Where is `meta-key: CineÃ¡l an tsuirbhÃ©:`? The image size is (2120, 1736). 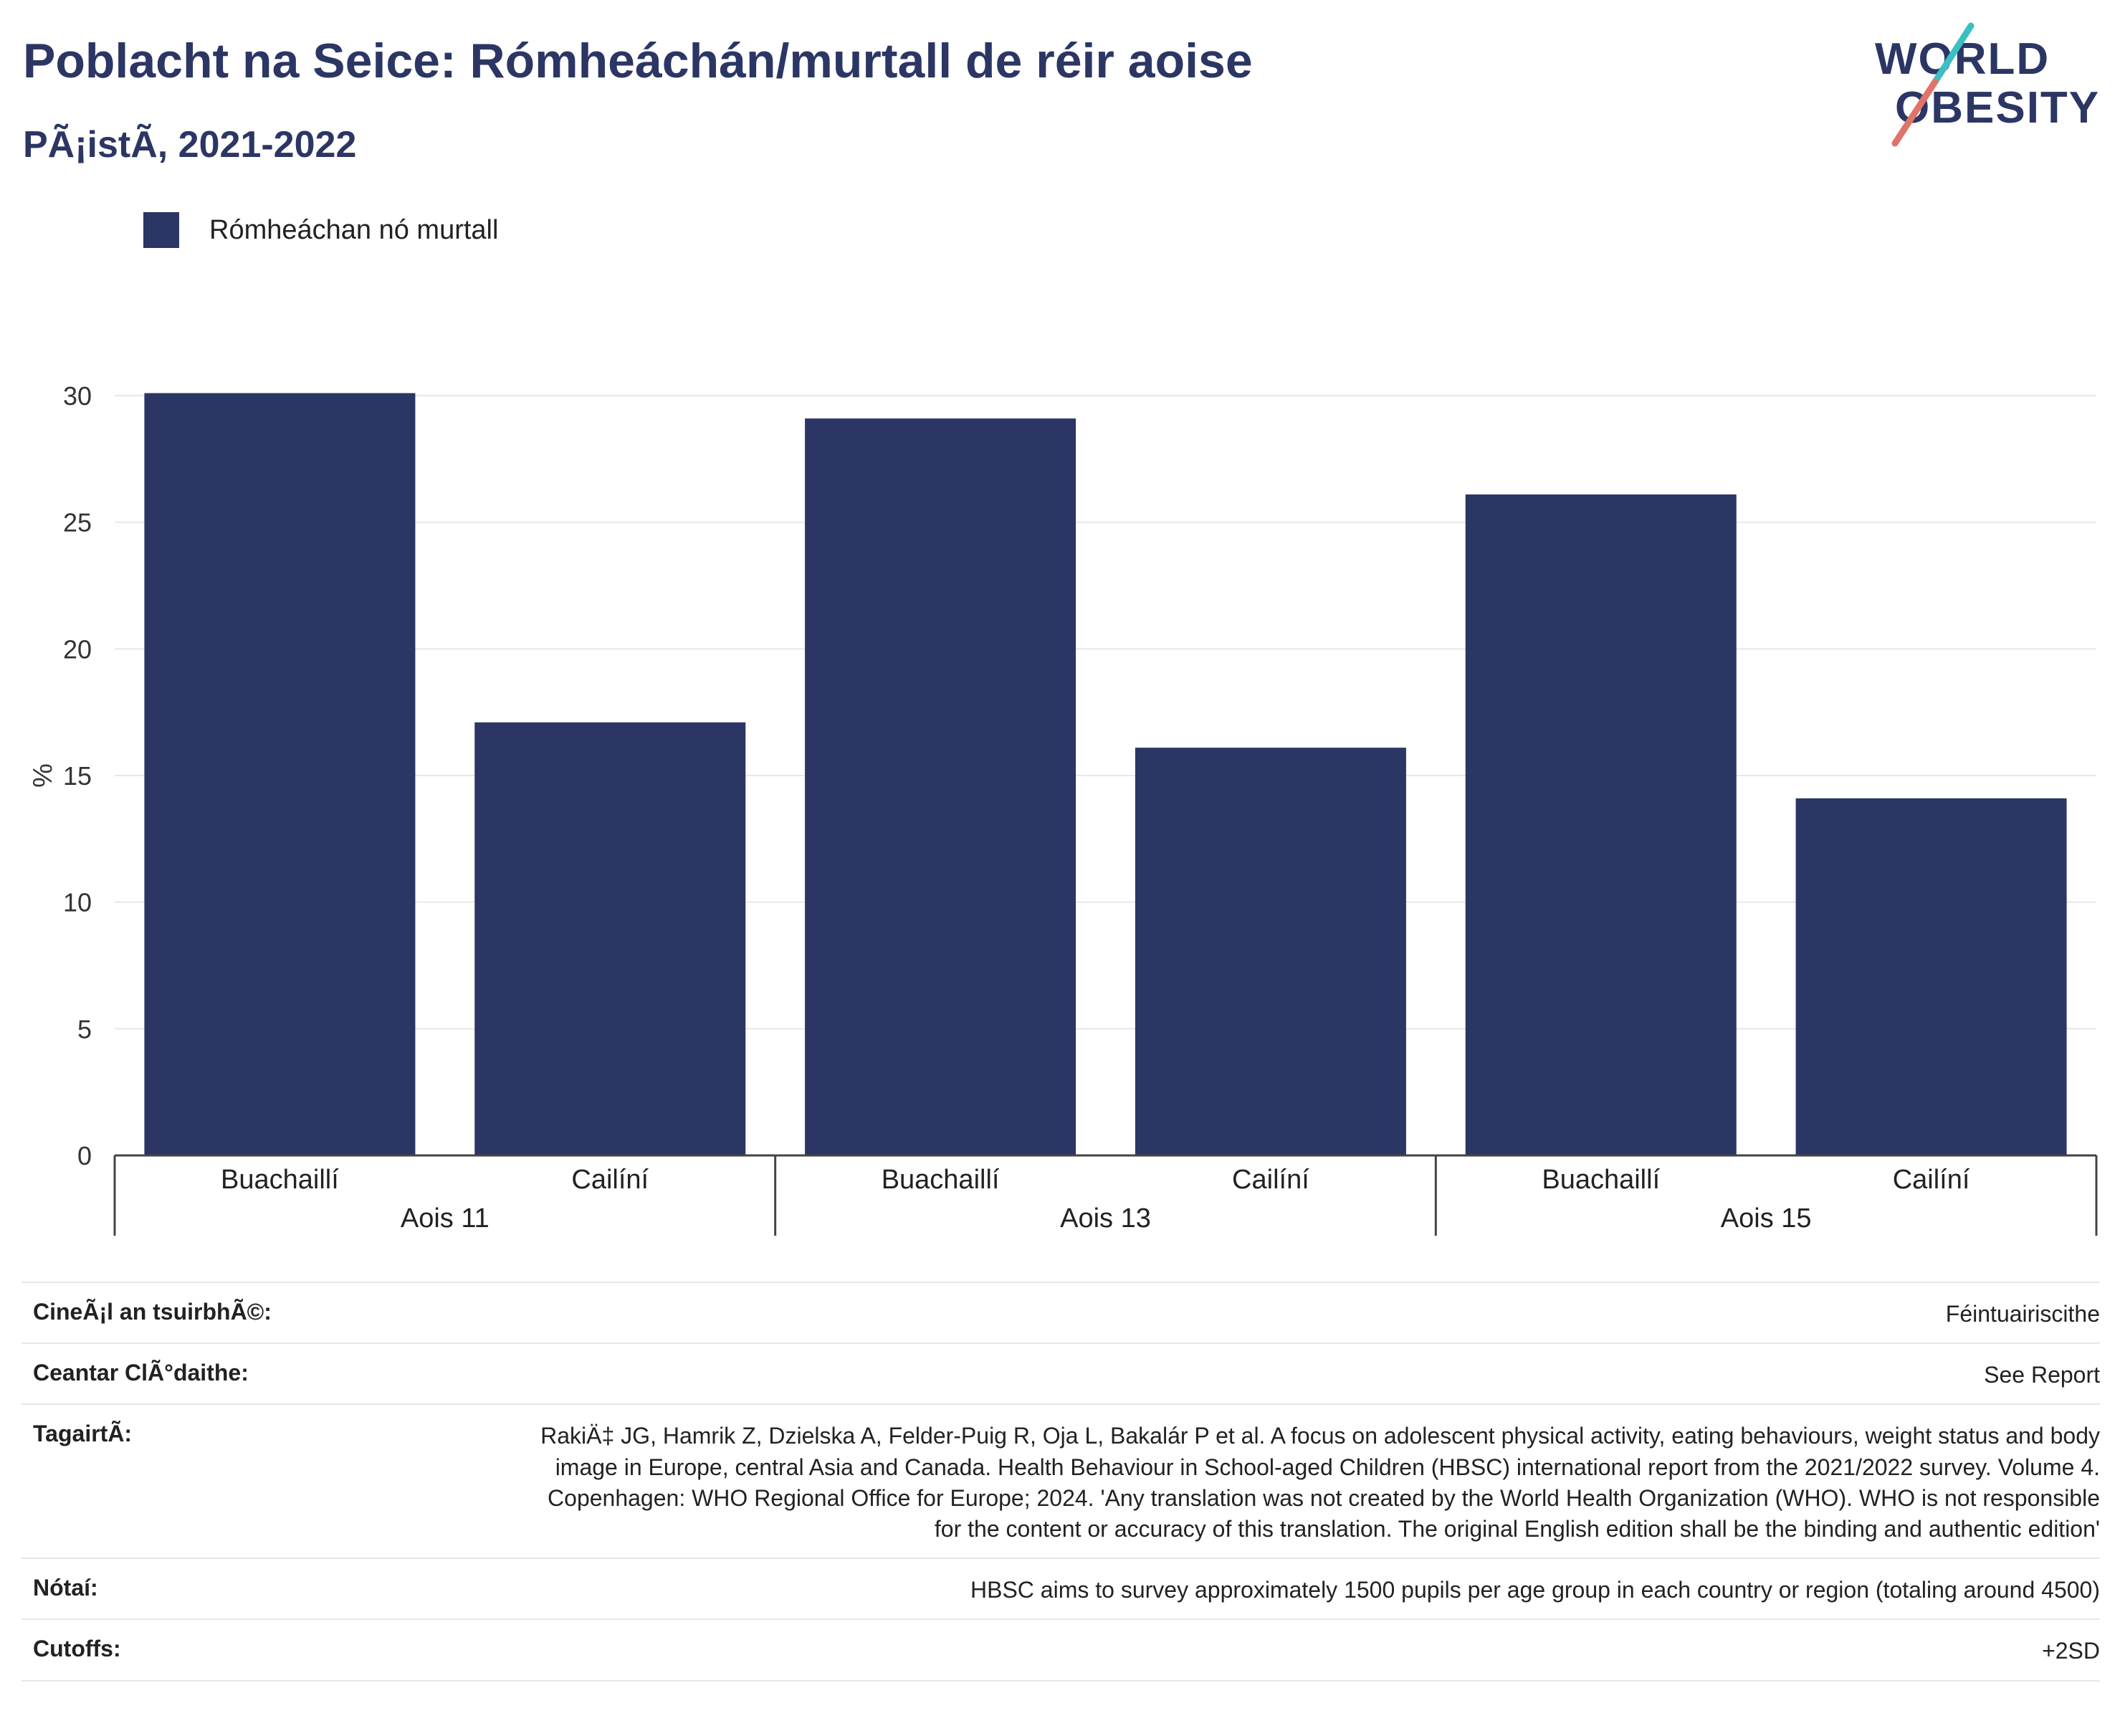
meta-key: CineÃ¡l an tsuirbhÃ©: is located at coordinates (153, 1312).